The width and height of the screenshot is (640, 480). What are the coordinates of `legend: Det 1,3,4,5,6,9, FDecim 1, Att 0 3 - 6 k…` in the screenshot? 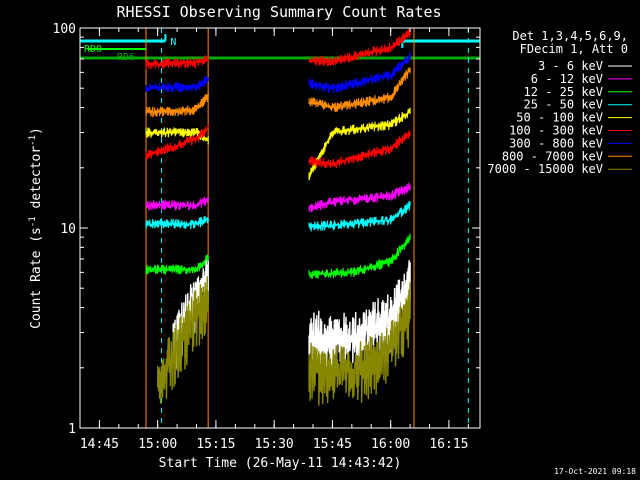 It's located at (559, 102).